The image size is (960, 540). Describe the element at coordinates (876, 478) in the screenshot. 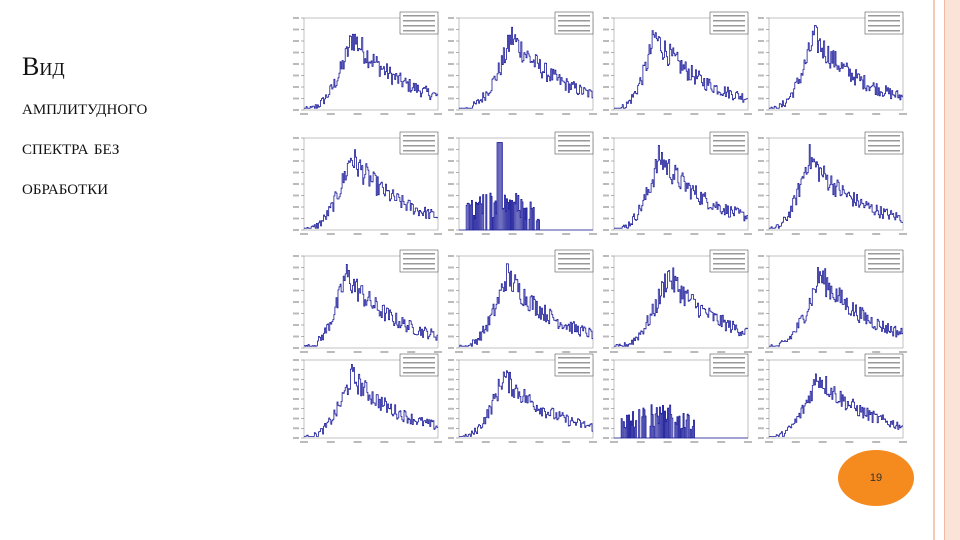

I see `page-number: 19` at that location.